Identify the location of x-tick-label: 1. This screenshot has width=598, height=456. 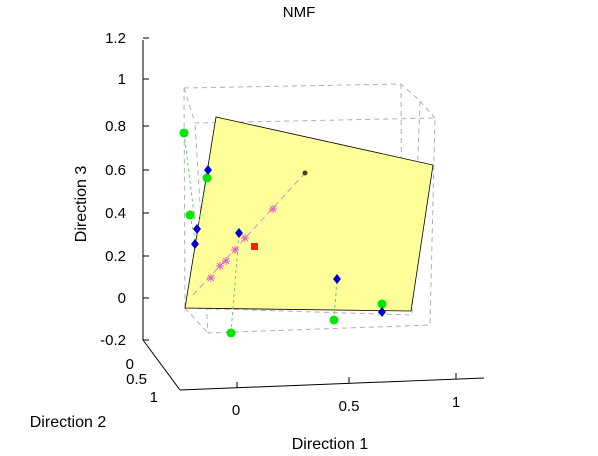
(456, 402).